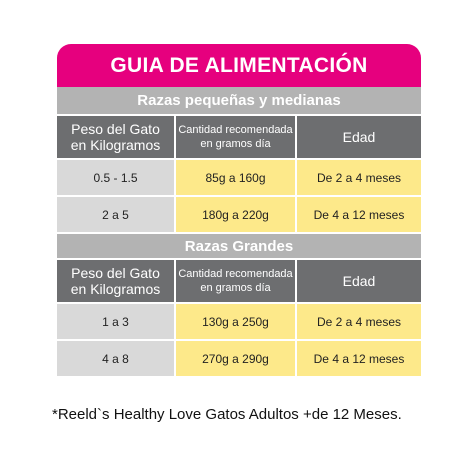 The width and height of the screenshot is (476, 476). I want to click on section-title-large: Razas Grandes, so click(239, 247).